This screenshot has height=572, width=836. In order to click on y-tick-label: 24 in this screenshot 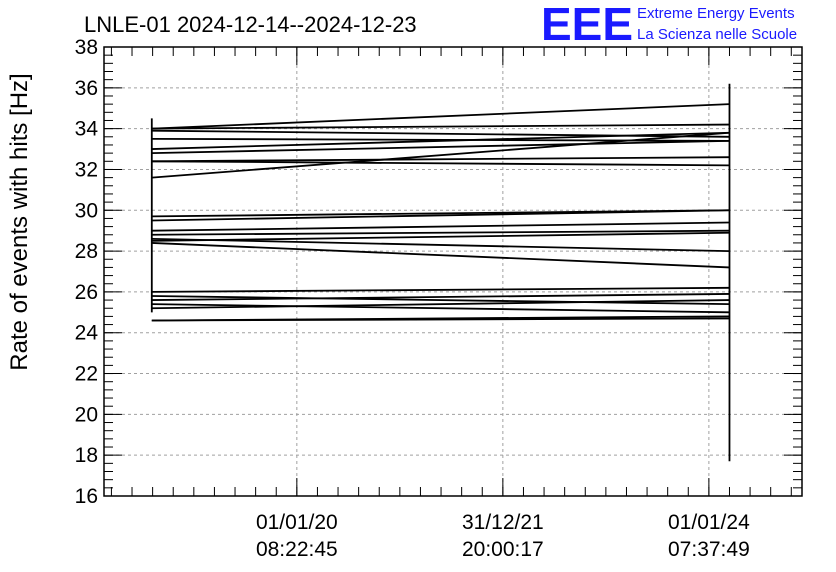, I will do `click(87, 333)`.